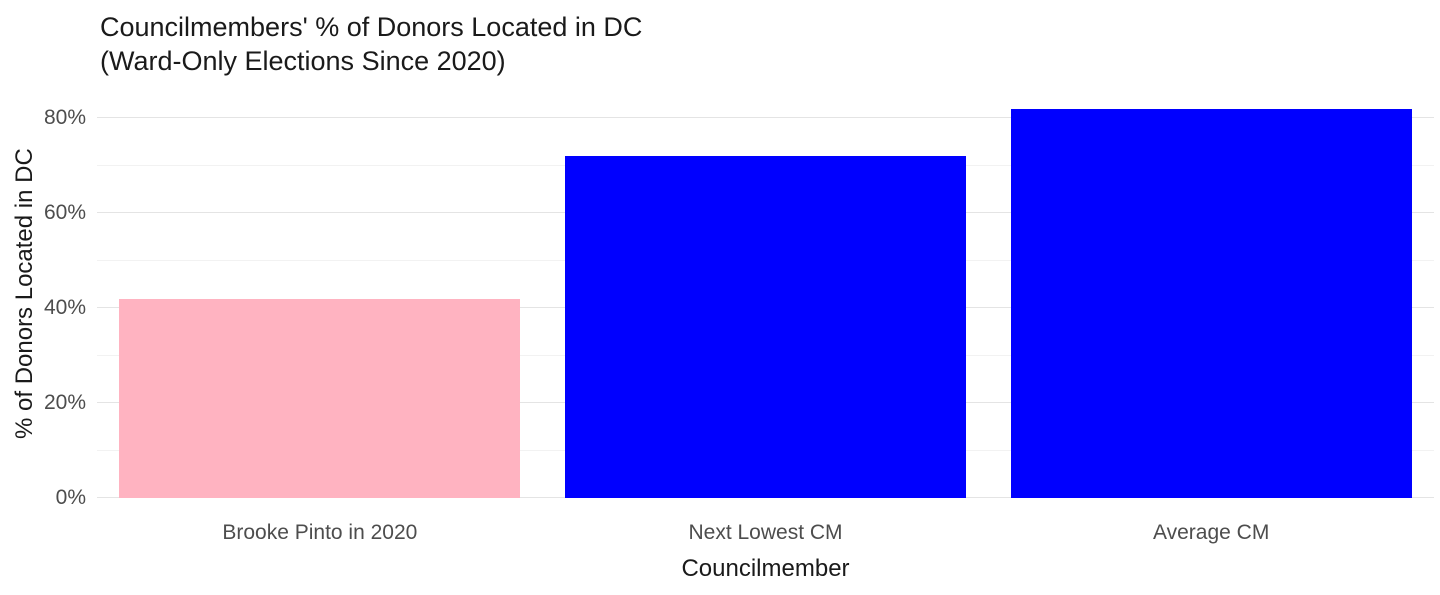  Describe the element at coordinates (765, 568) in the screenshot. I see `x-axis-title: Councilmember` at that location.